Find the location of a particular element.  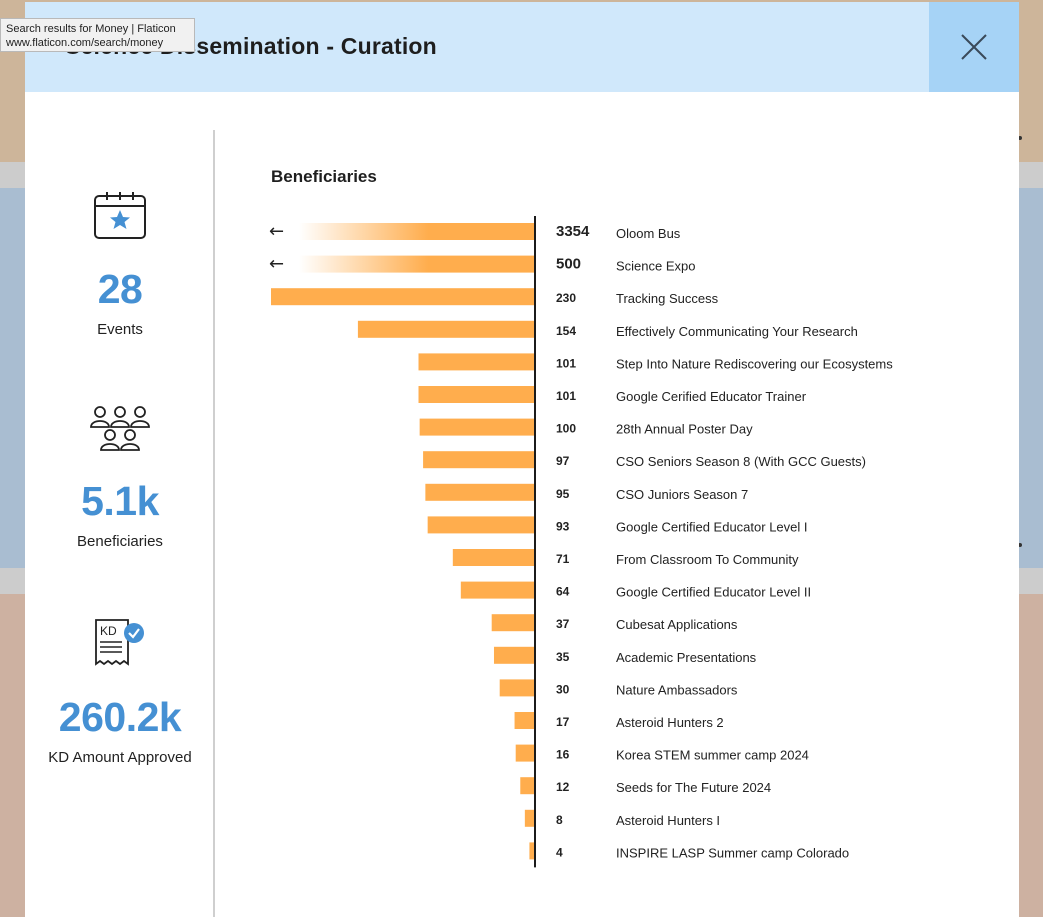

receipt-check-icon: KD is located at coordinates (119, 642).